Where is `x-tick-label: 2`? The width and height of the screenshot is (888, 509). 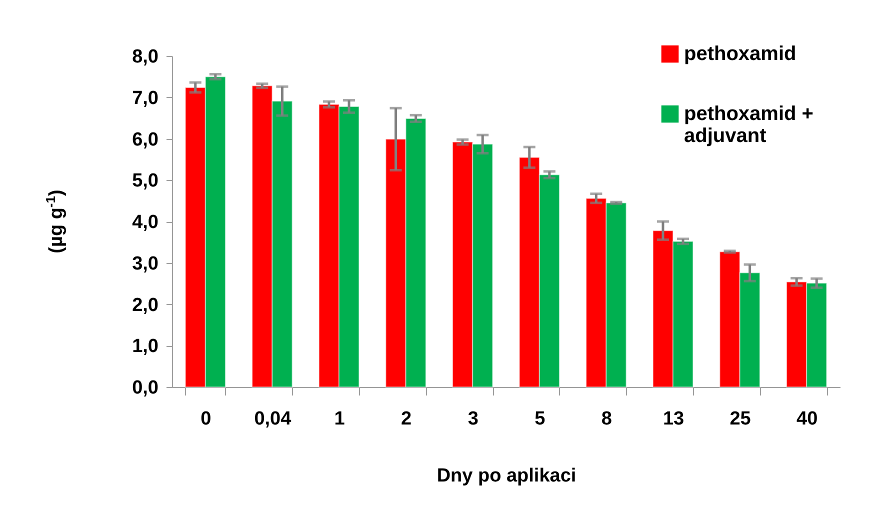 x-tick-label: 2 is located at coordinates (406, 419).